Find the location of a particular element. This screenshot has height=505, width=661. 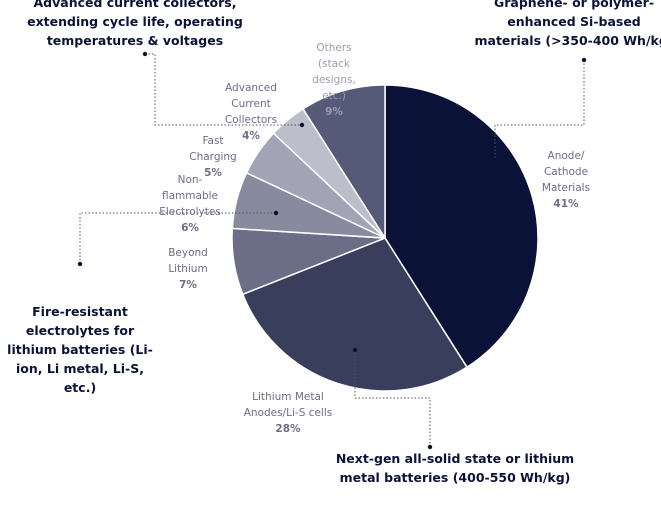

slice-label: Non-flammable Electrolytes 6% is located at coordinates (190, 204).